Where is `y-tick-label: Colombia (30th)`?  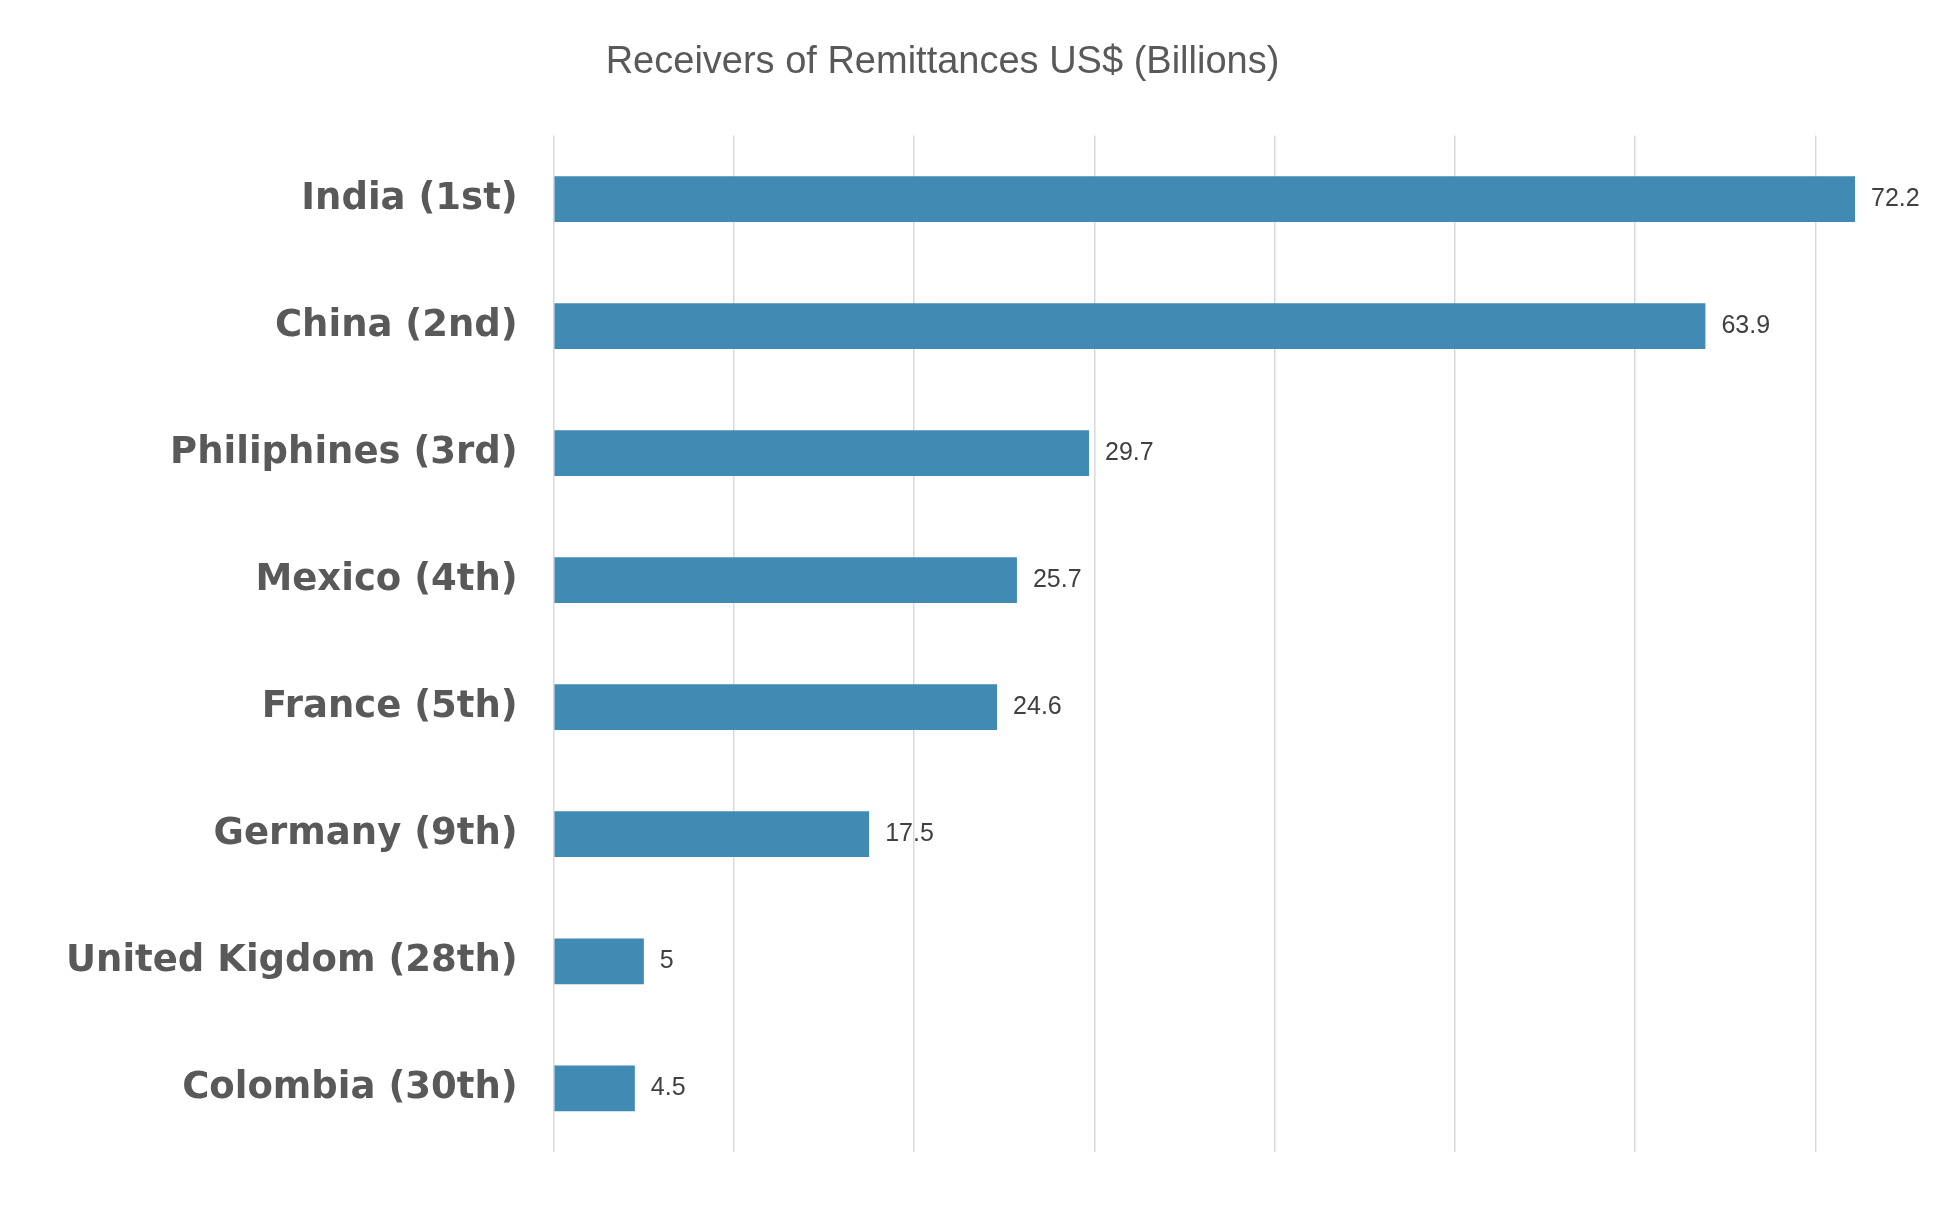 y-tick-label: Colombia (30th) is located at coordinates (350, 1085).